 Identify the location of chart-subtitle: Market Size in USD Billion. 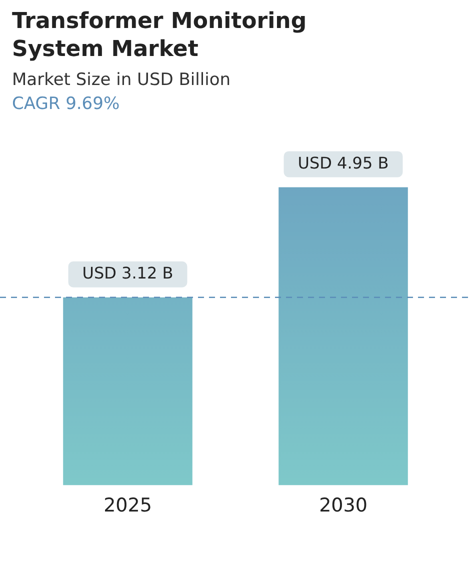
(122, 80).